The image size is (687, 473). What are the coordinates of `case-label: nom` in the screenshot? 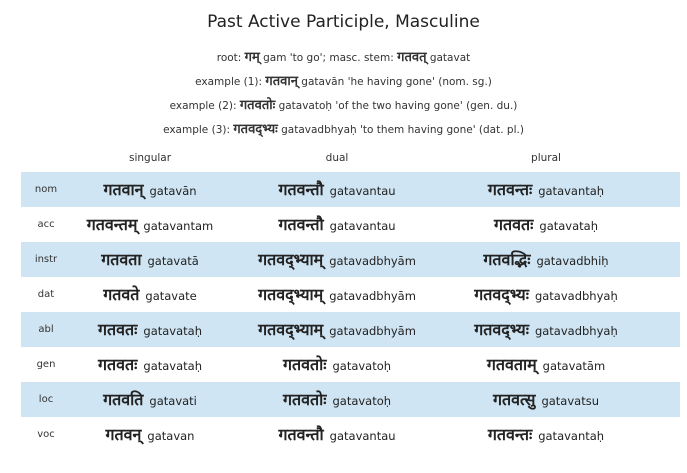 It's located at (46, 189).